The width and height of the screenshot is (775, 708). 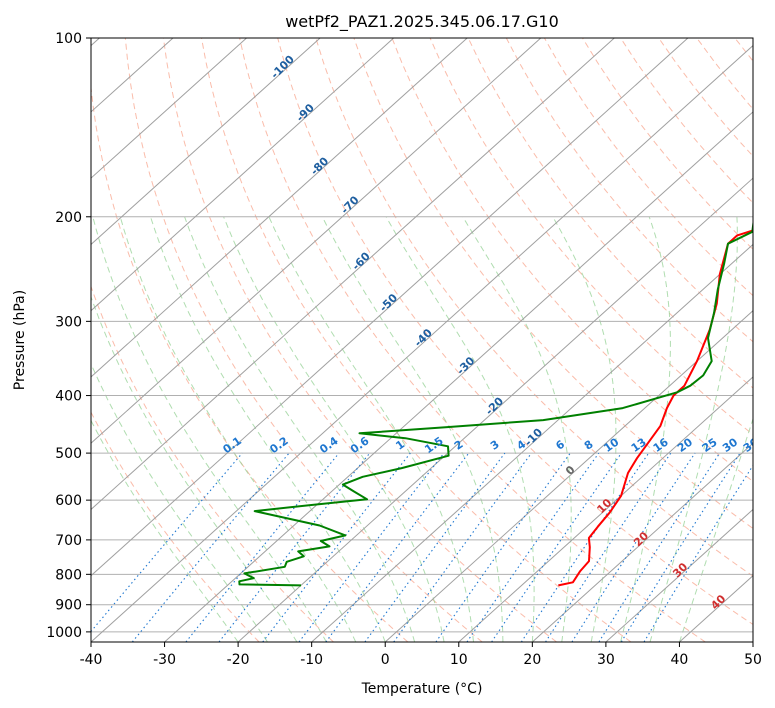 I want to click on x-tick-label: 30, so click(x=606, y=660).